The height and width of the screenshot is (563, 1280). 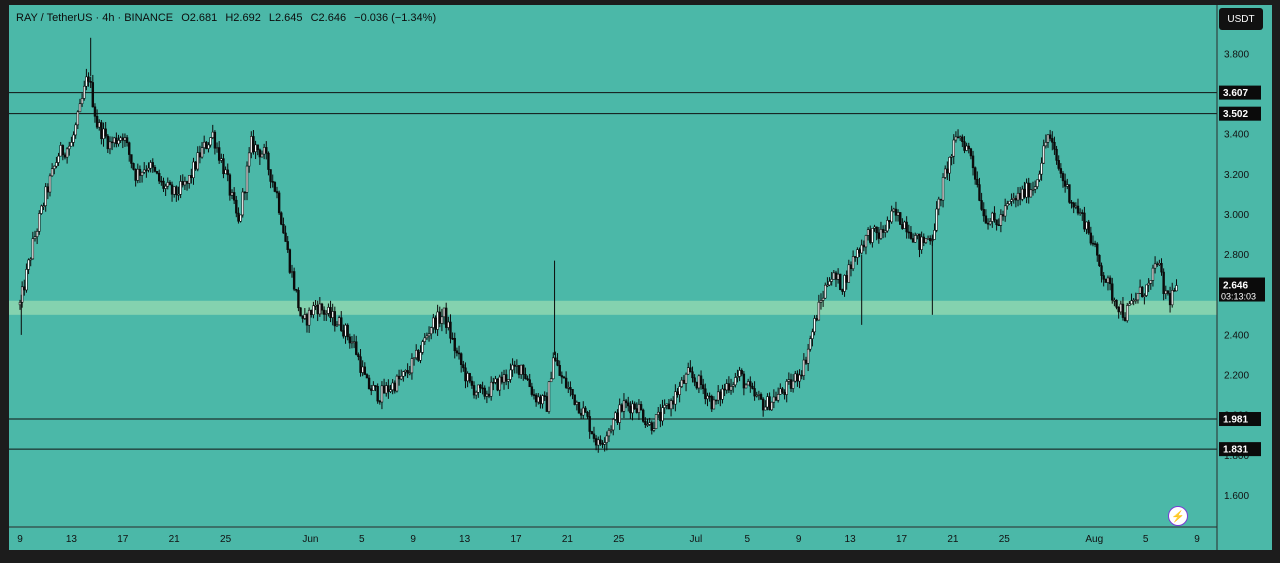 What do you see at coordinates (1178, 516) in the screenshot?
I see `lightning-bolt-icon: ⚡` at bounding box center [1178, 516].